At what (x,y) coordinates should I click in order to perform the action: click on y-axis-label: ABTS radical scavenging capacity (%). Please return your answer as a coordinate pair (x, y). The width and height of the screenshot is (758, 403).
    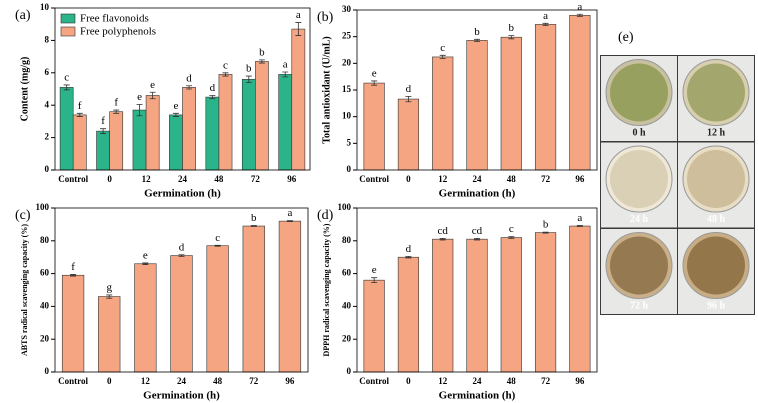
    Looking at the image, I should click on (24, 290).